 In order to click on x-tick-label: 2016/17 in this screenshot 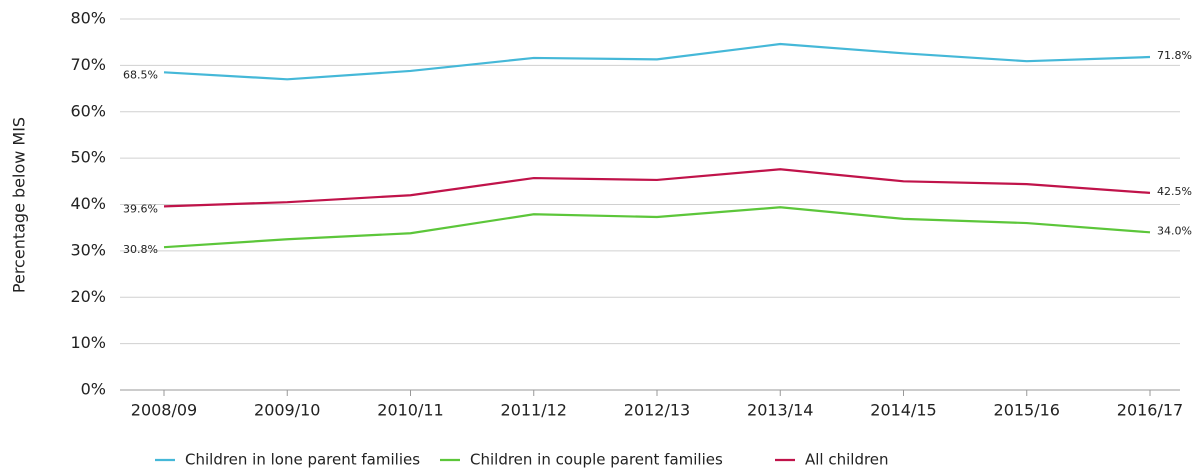, I will do `click(1150, 410)`.